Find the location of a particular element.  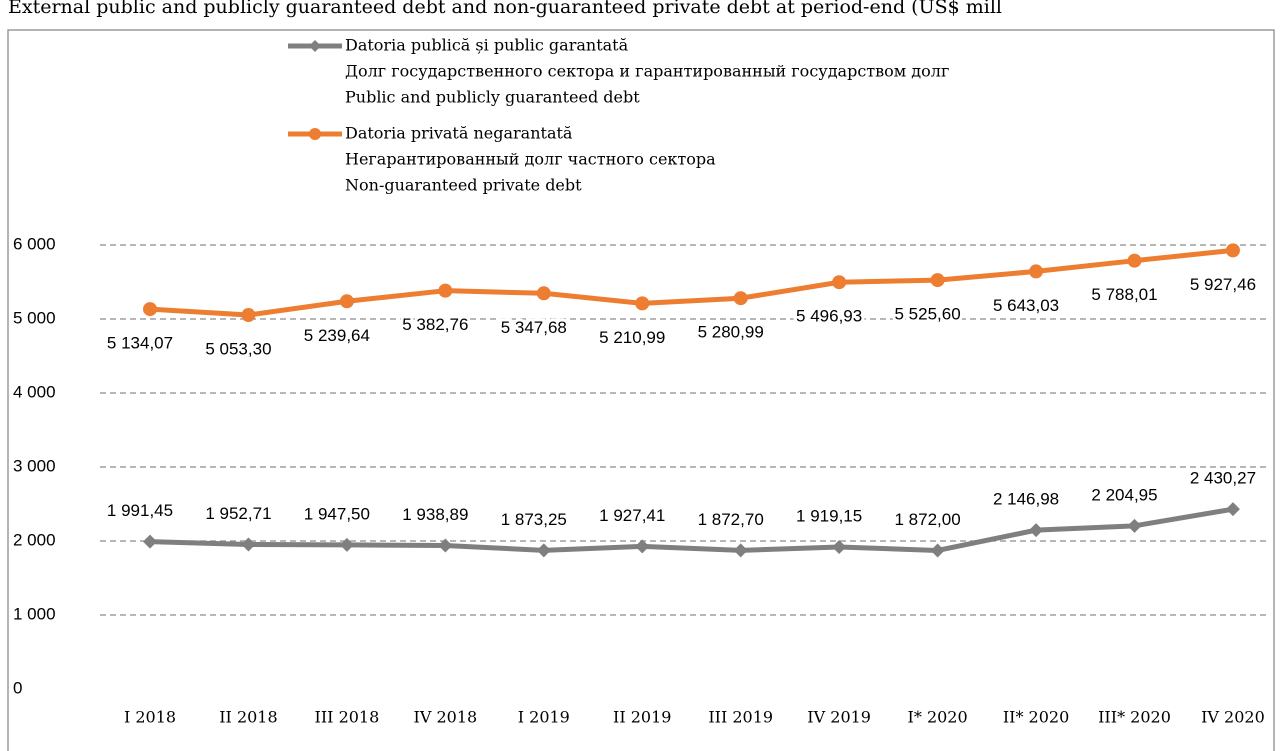

data-label: 5 280,99 is located at coordinates (731, 332).